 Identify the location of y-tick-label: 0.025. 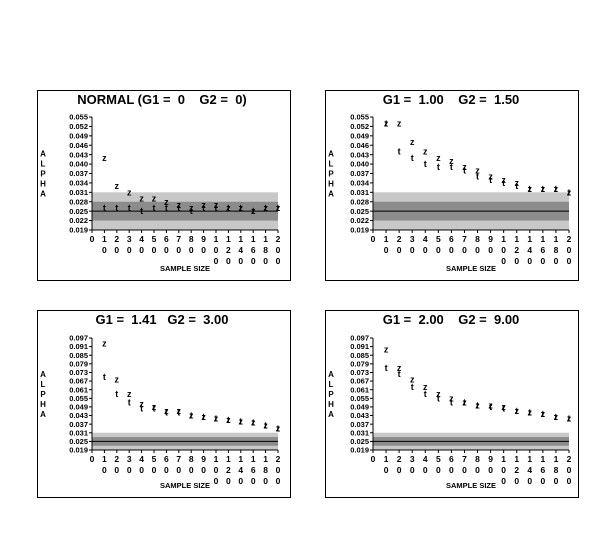
(359, 211).